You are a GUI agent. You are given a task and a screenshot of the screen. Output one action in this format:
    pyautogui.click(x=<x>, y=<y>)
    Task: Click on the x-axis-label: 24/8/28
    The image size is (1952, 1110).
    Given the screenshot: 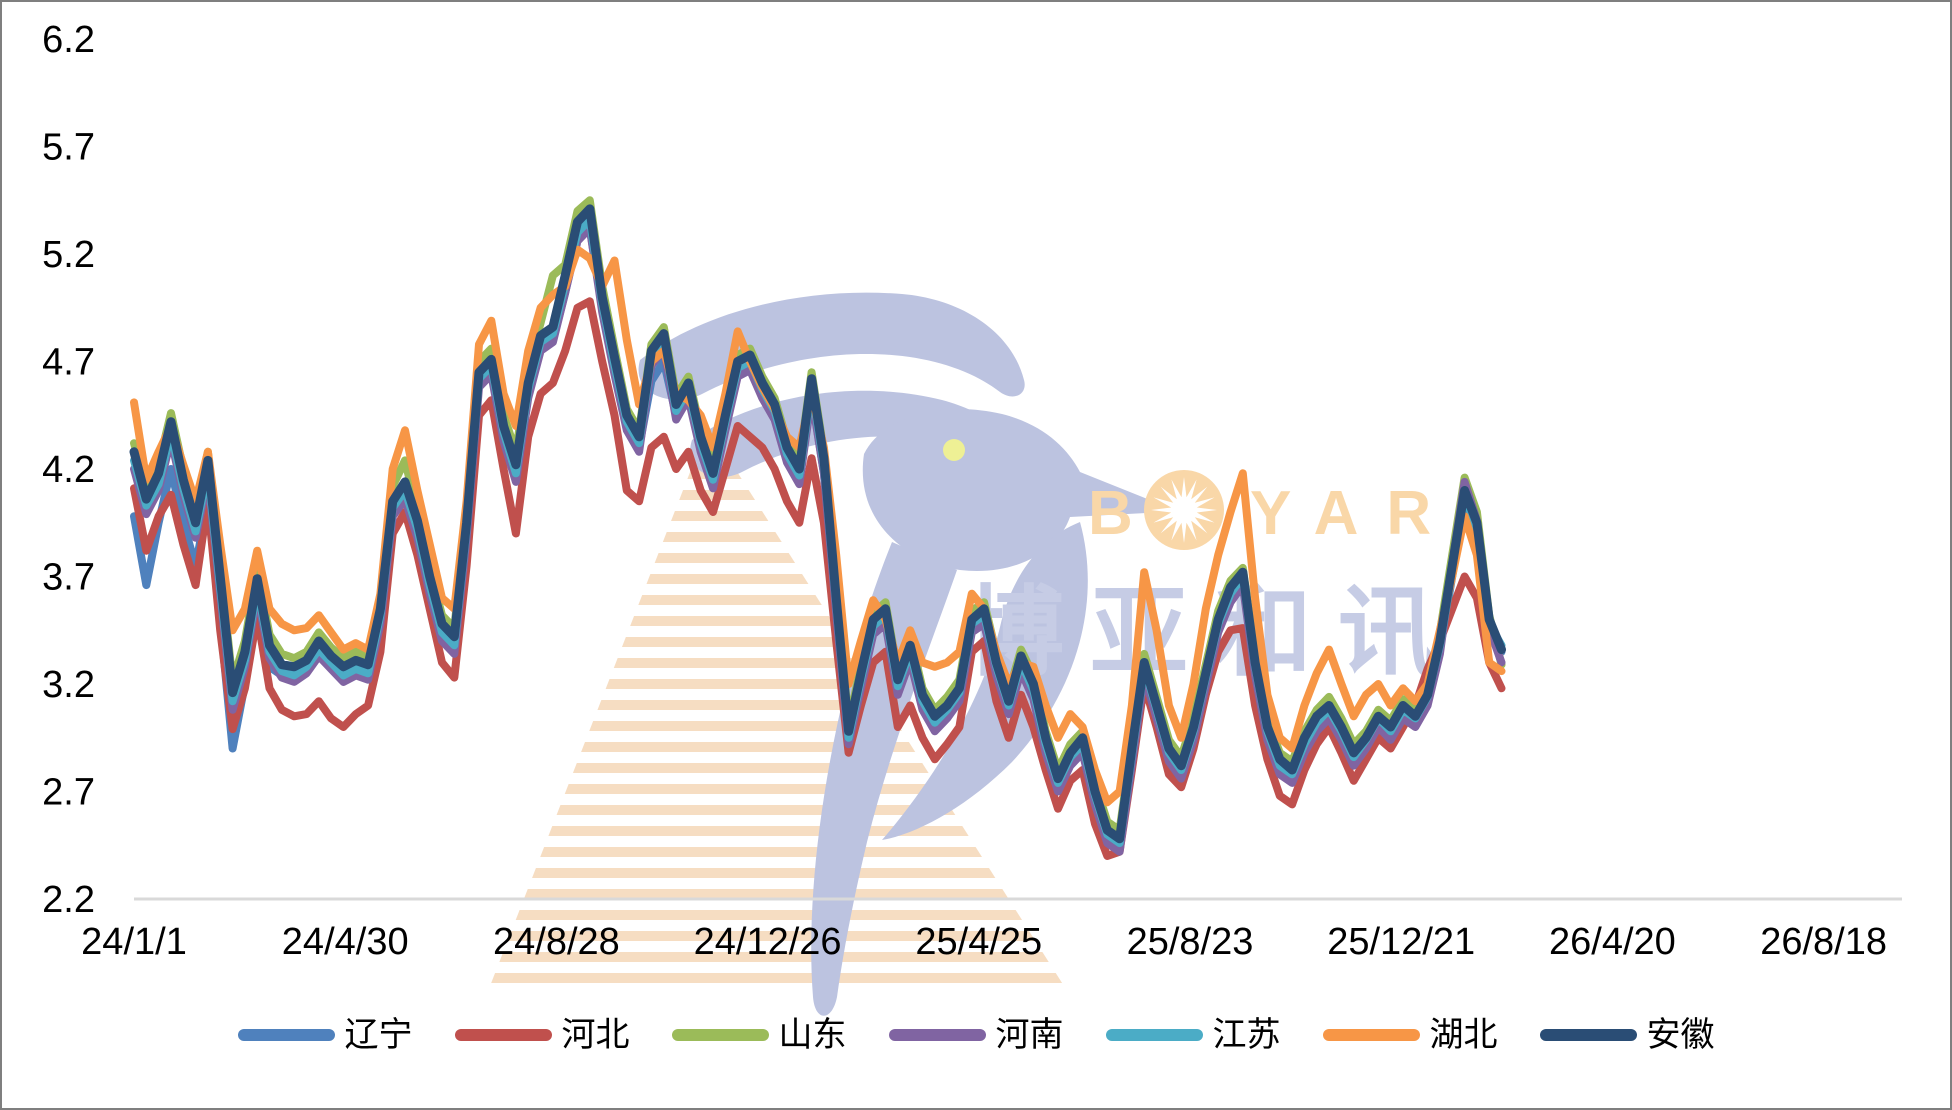 What is the action you would take?
    pyautogui.click(x=556, y=942)
    